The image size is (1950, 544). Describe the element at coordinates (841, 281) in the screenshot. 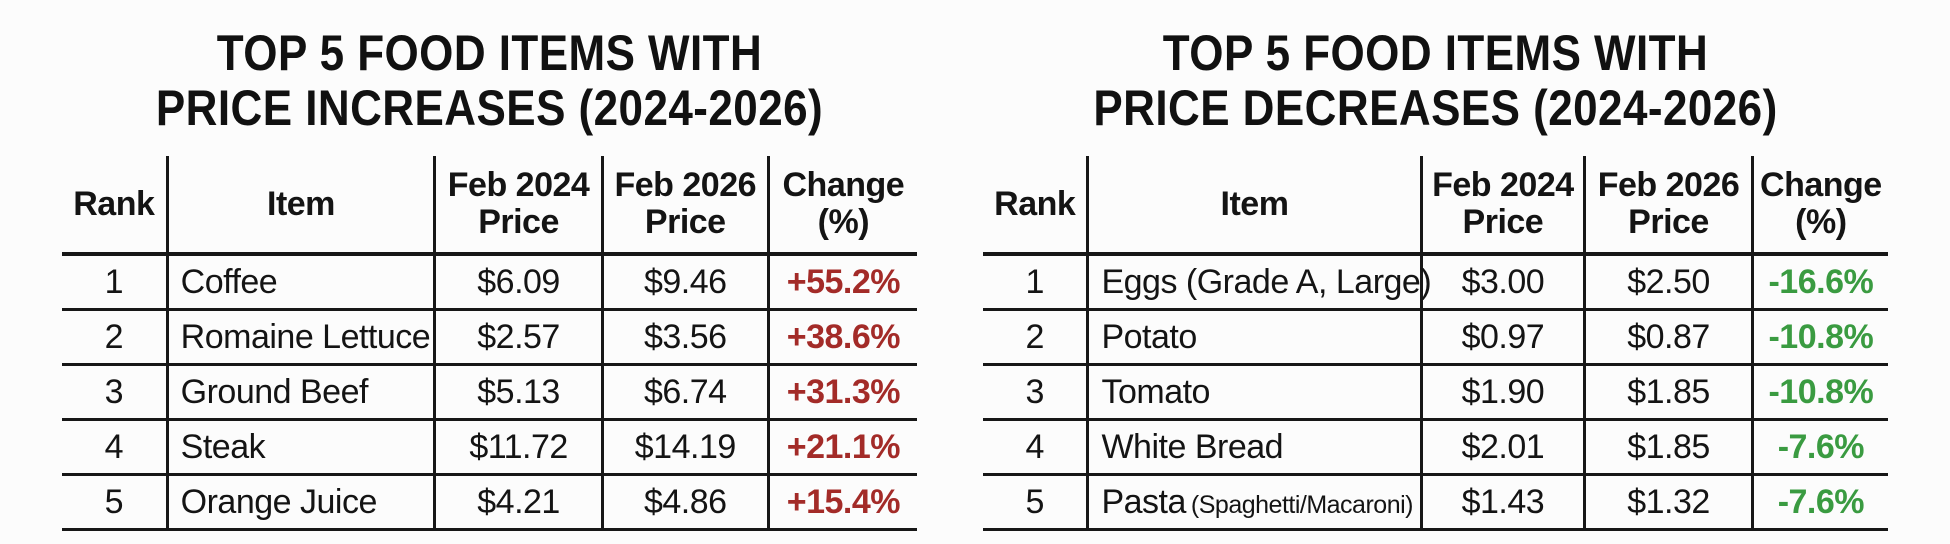

I see `change-cell: +55.2%` at that location.